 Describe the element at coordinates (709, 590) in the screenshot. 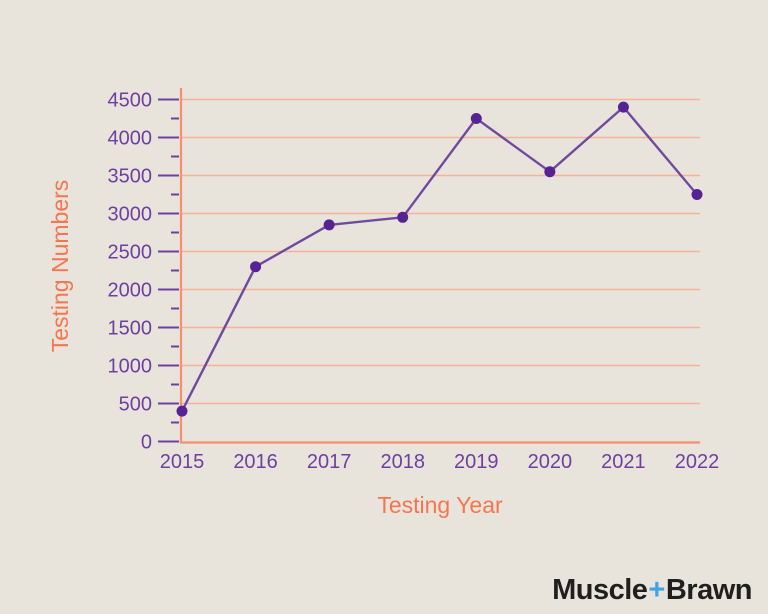

I see `logo-word-brawn: Brawn` at that location.